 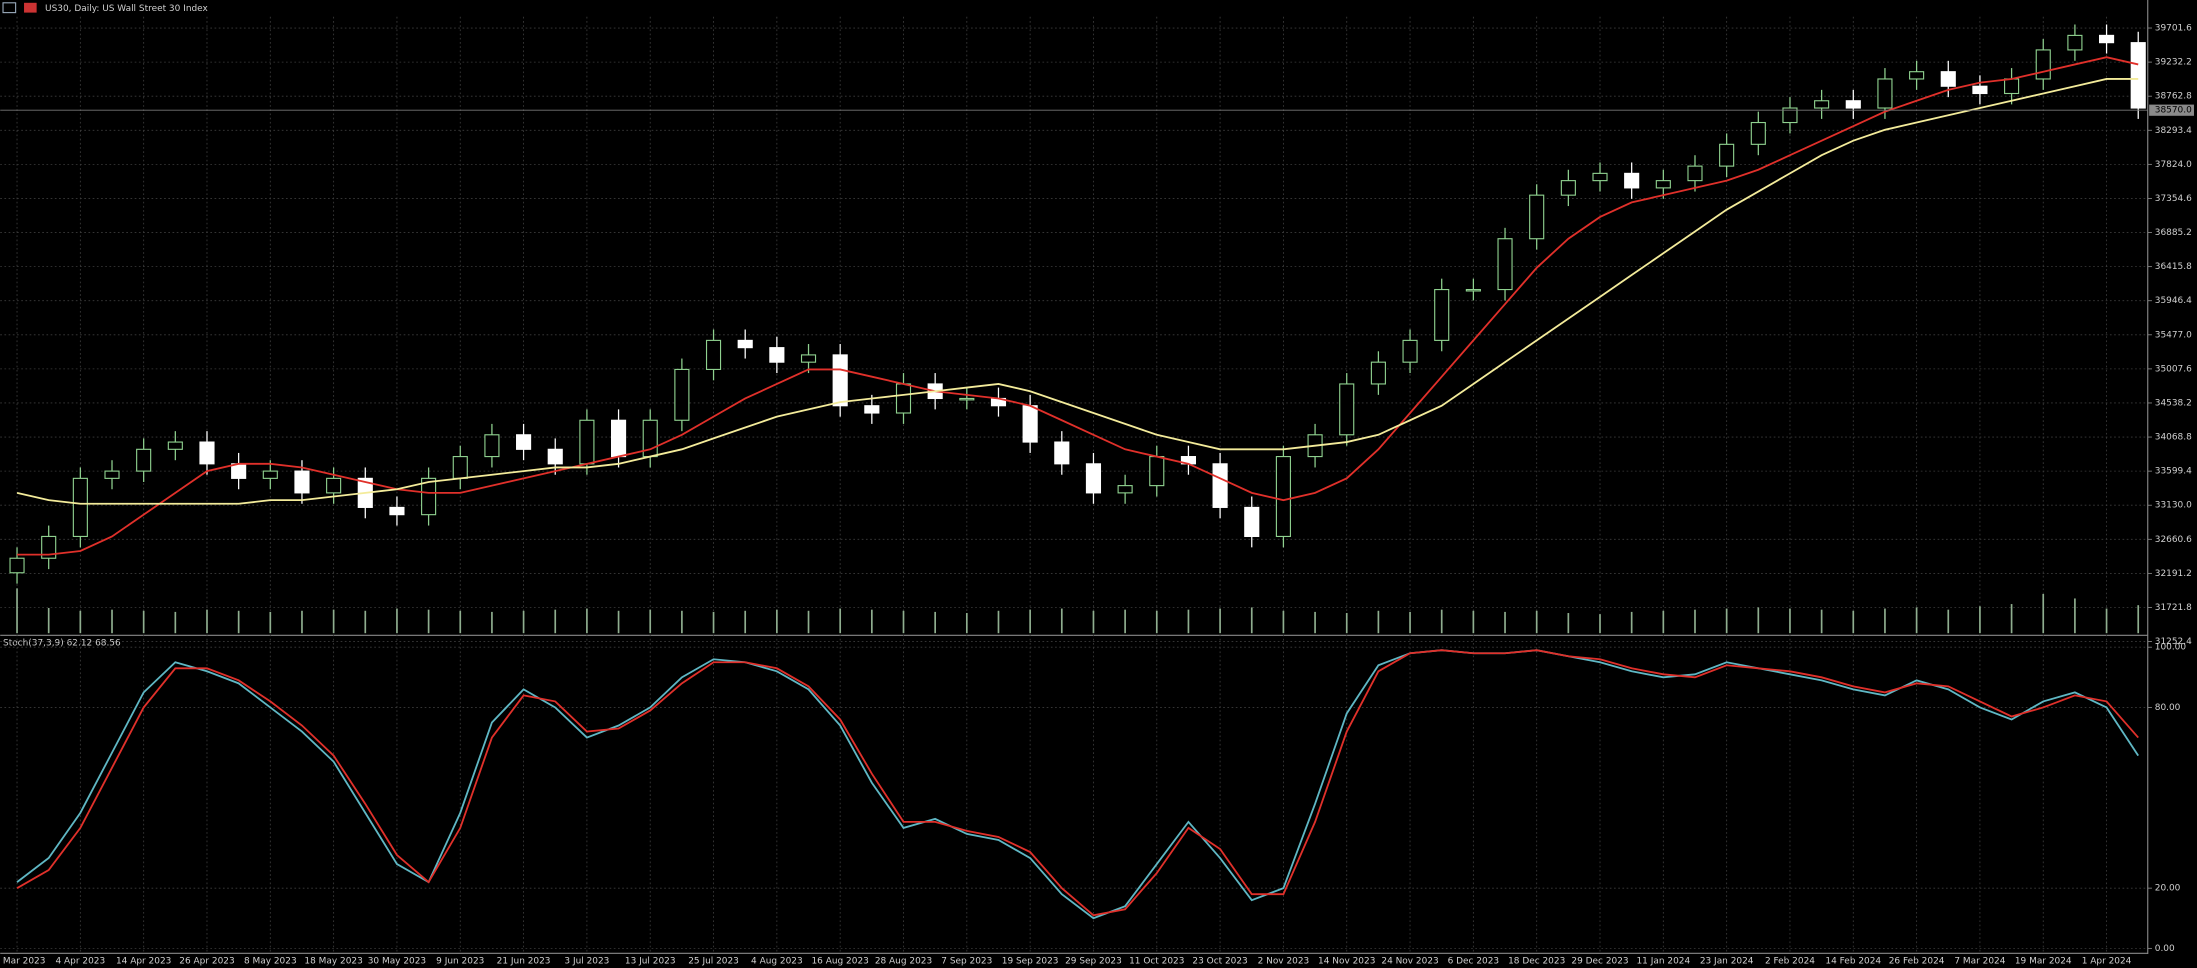 What do you see at coordinates (2173, 131) in the screenshot?
I see `y-tick-label: 38293.4` at bounding box center [2173, 131].